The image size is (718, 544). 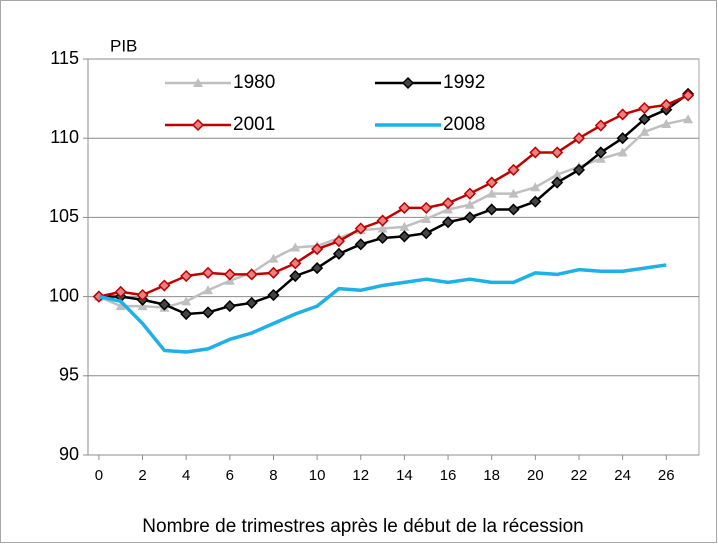 I want to click on legend-label: 1992, so click(x=464, y=82).